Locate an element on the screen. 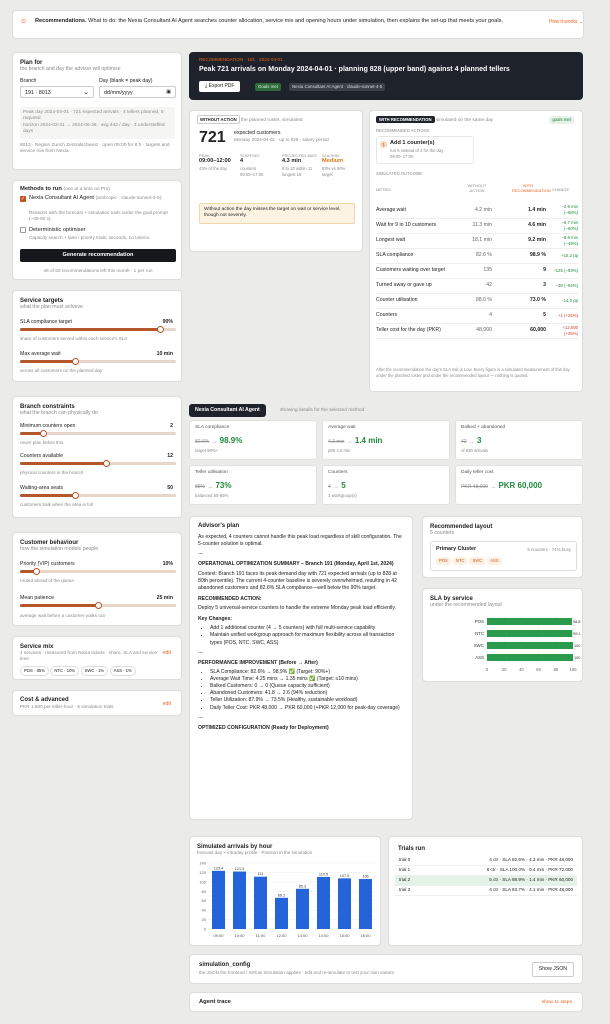  outcome-row: Counters 4 5 +1 (+25%) is located at coordinates (477, 316).